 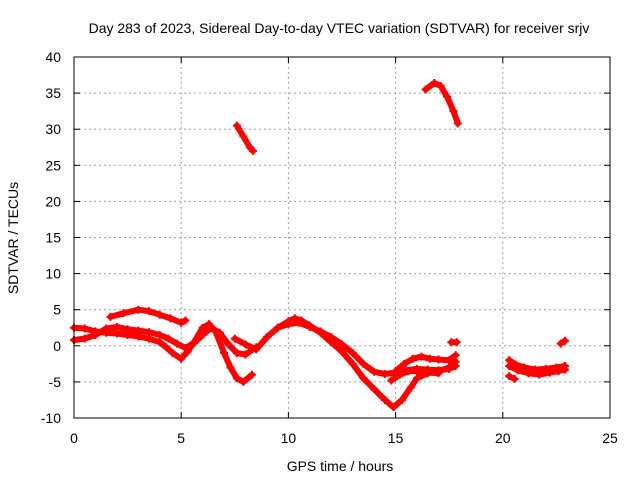 I want to click on y-tick-label: 0, so click(x=57, y=346).